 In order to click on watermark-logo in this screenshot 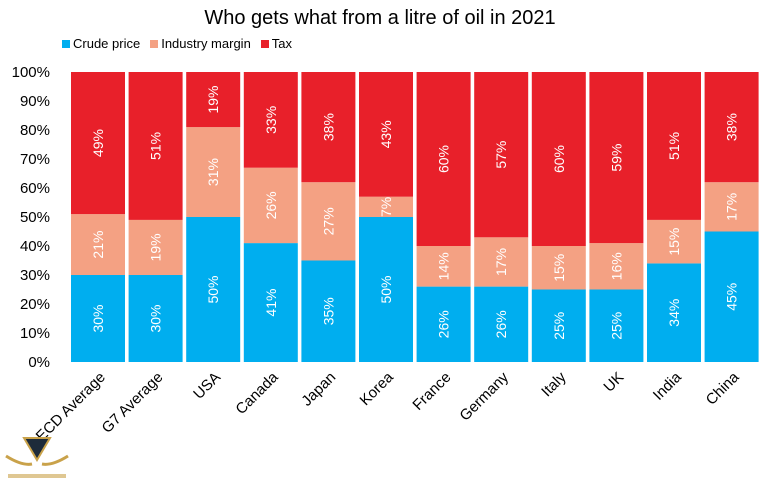, I will do `click(37, 457)`.